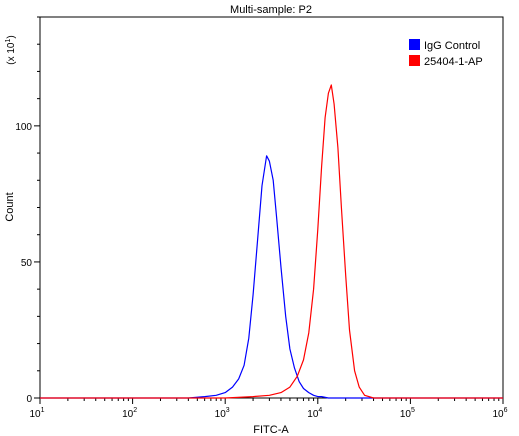 The width and height of the screenshot is (519, 436). I want to click on y-multiplier-label: (x 101), so click(11, 49).